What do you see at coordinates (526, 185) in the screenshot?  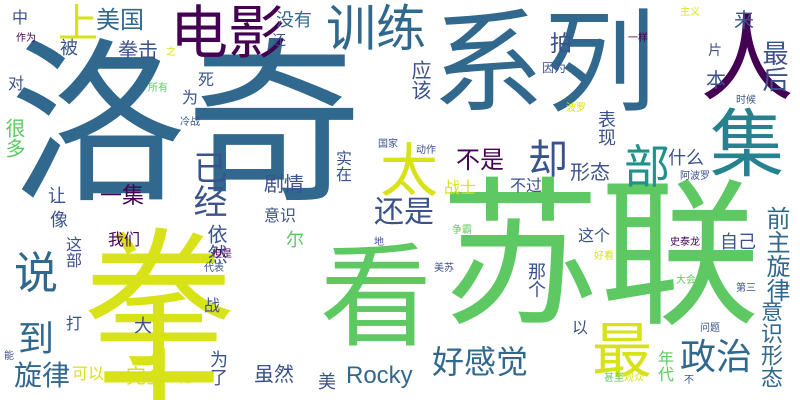 I see `word-buguo: 不过` at bounding box center [526, 185].